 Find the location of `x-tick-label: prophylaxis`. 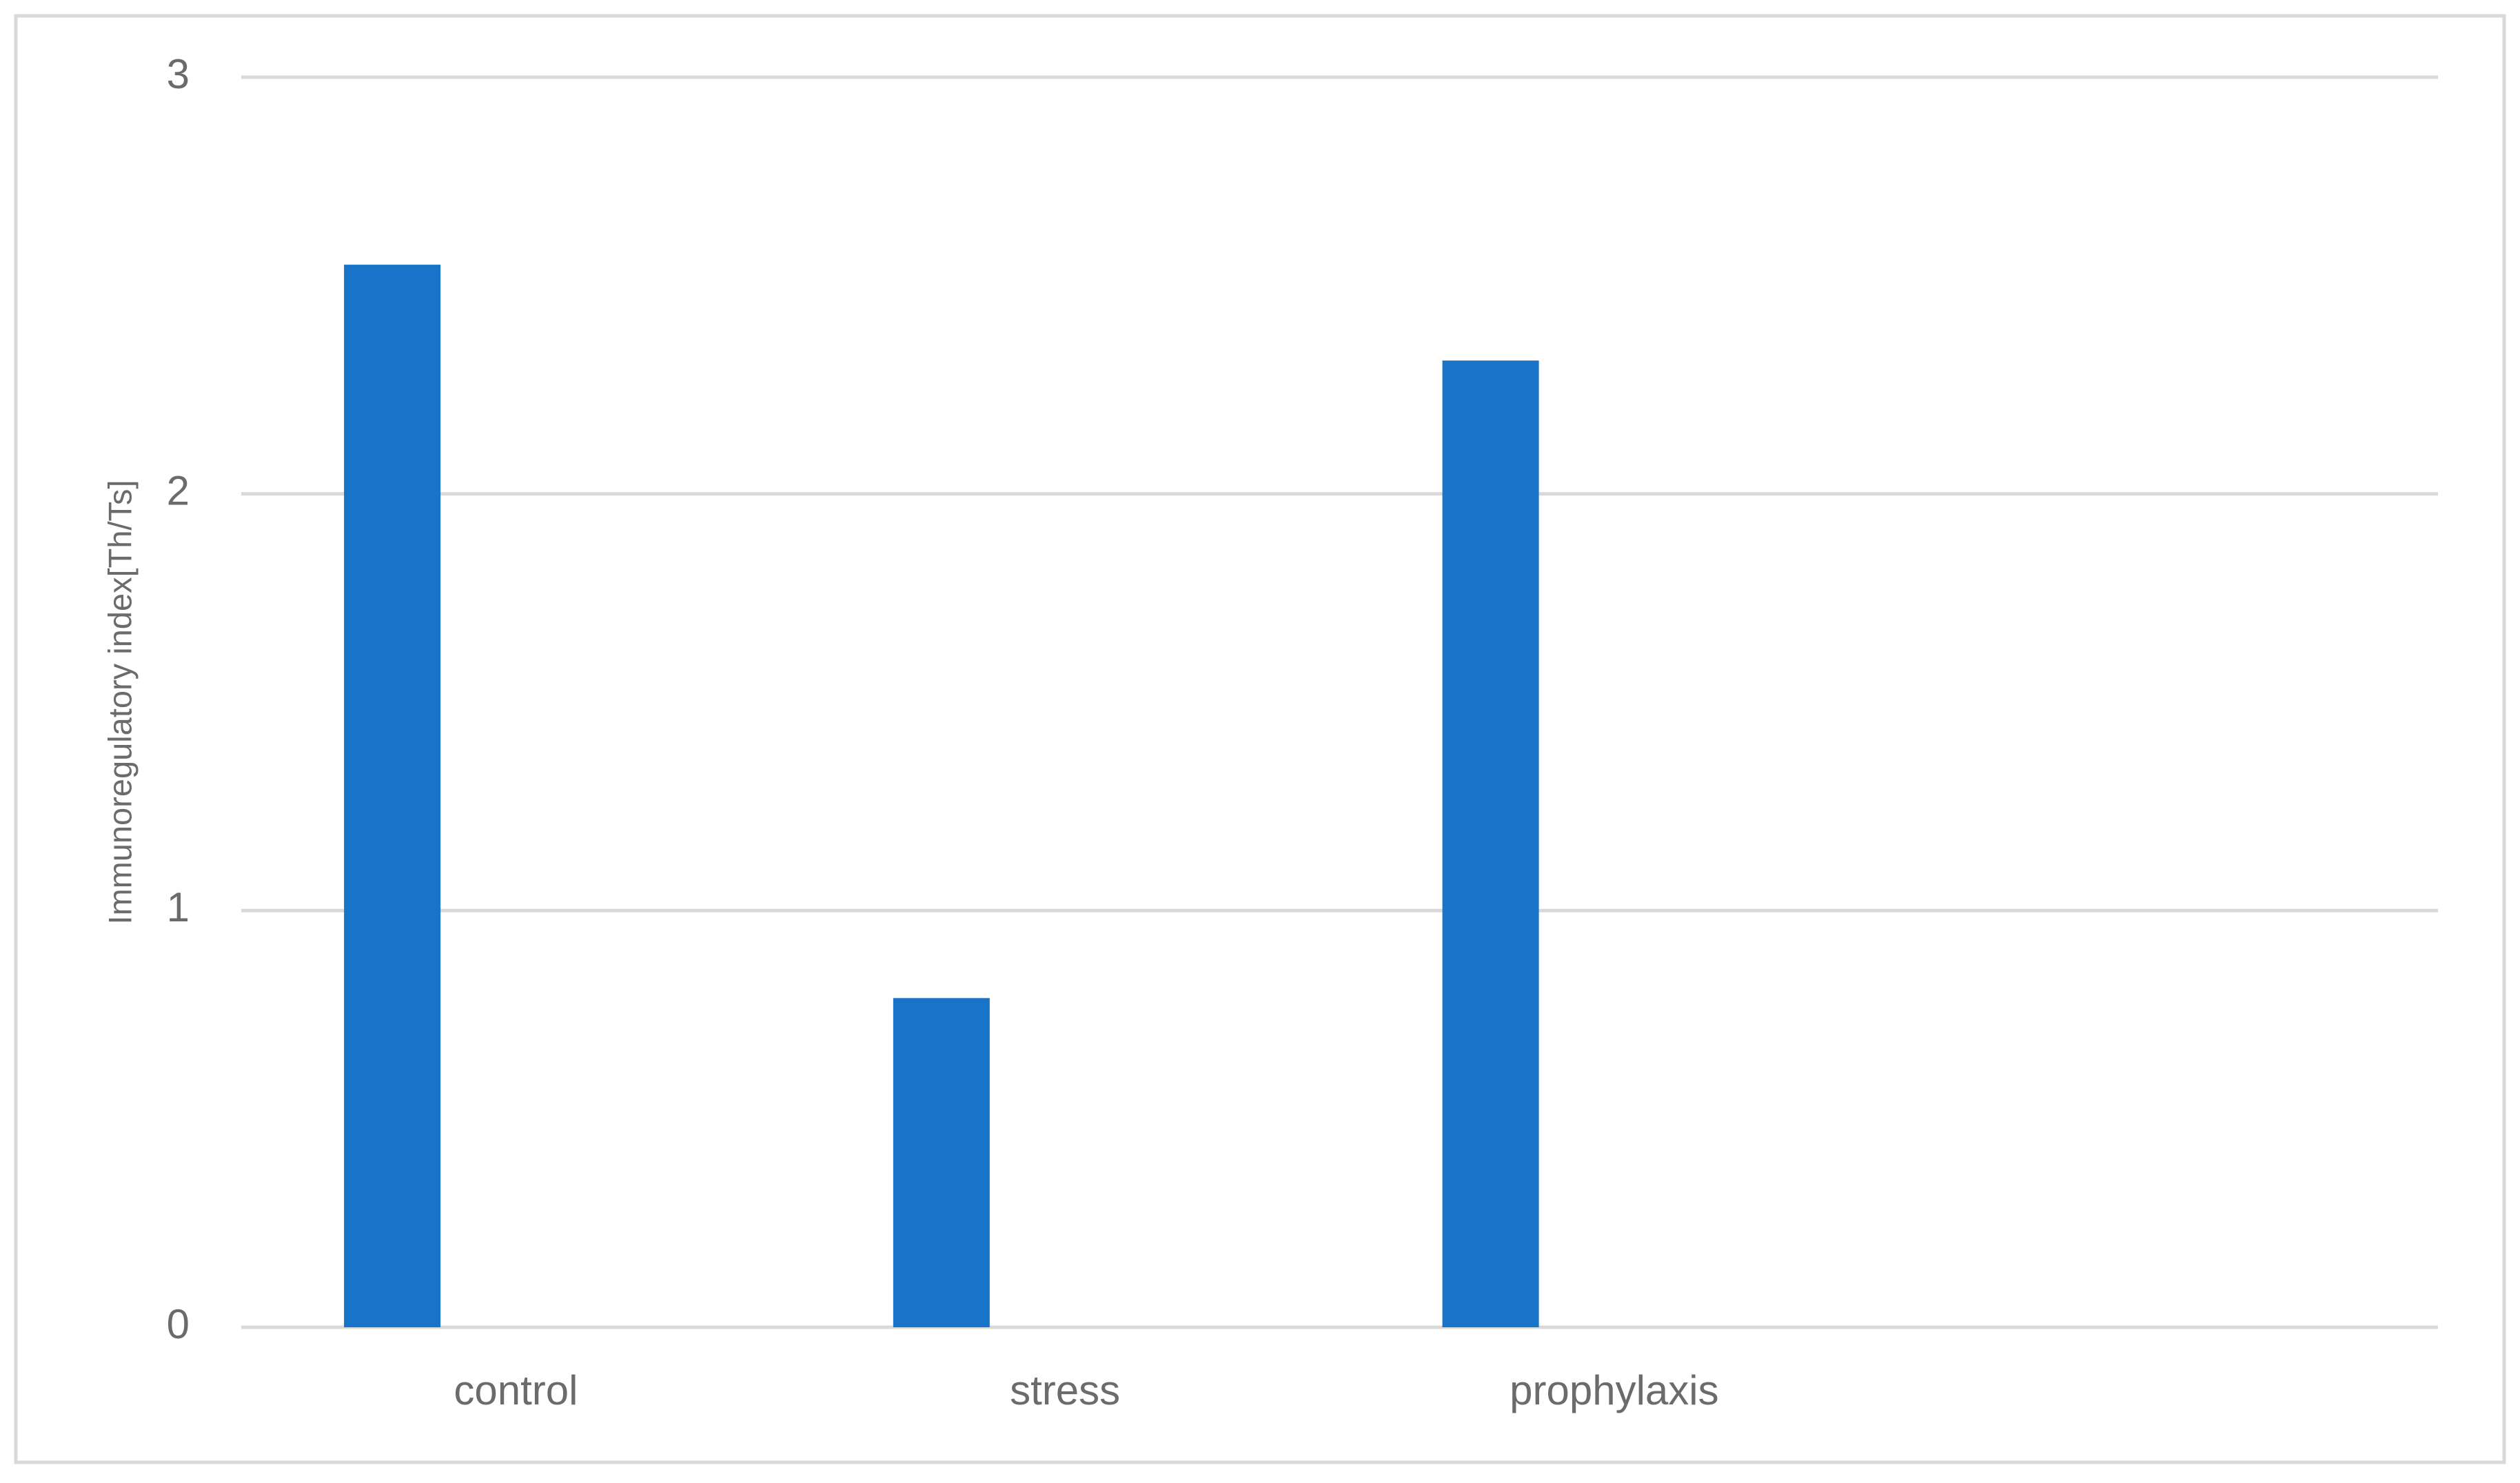

x-tick-label: prophylaxis is located at coordinates (1615, 1390).